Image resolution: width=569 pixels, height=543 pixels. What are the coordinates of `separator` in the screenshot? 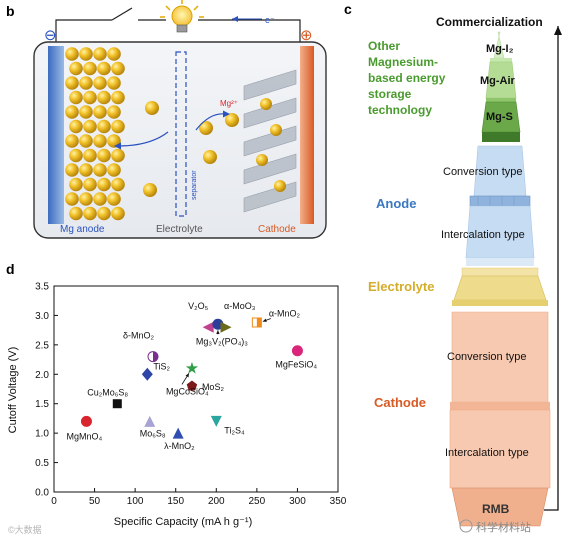 It's located at (181, 134).